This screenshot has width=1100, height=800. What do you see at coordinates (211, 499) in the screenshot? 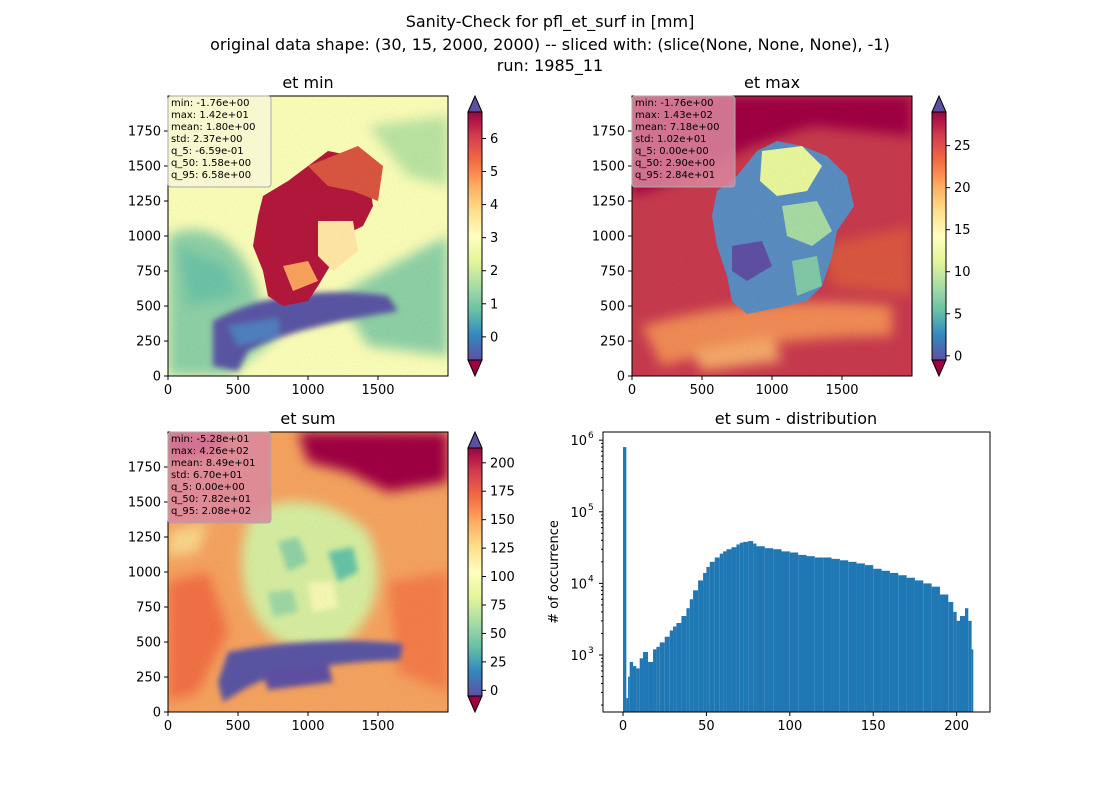
I see `stats-line: q_50: 7.82e+01` at bounding box center [211, 499].